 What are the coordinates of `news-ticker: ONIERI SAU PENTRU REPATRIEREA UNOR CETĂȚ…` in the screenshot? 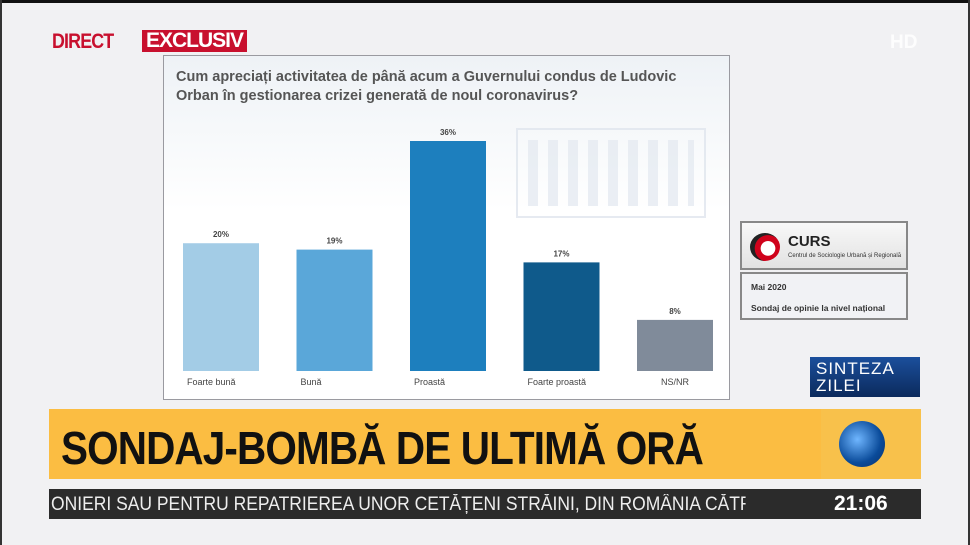 It's located at (485, 504).